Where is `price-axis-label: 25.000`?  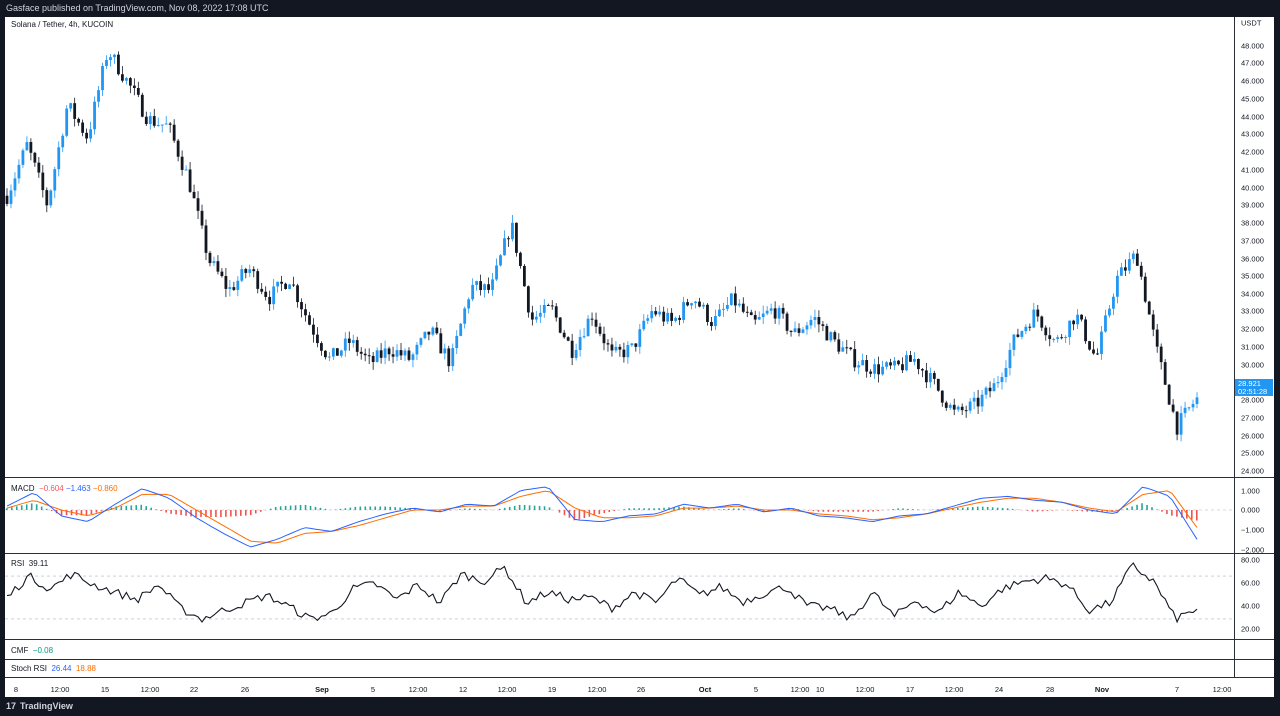
price-axis-label: 25.000 is located at coordinates (1252, 453).